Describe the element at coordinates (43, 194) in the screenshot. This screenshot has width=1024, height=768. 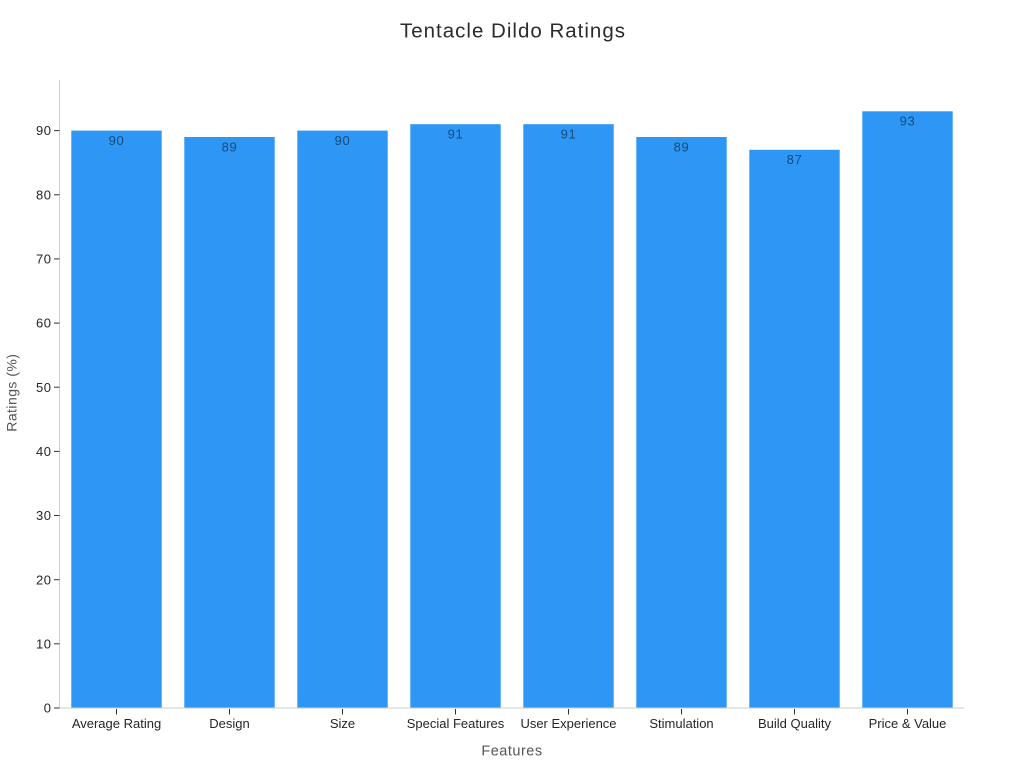
I see `svg-text: 80` at that location.